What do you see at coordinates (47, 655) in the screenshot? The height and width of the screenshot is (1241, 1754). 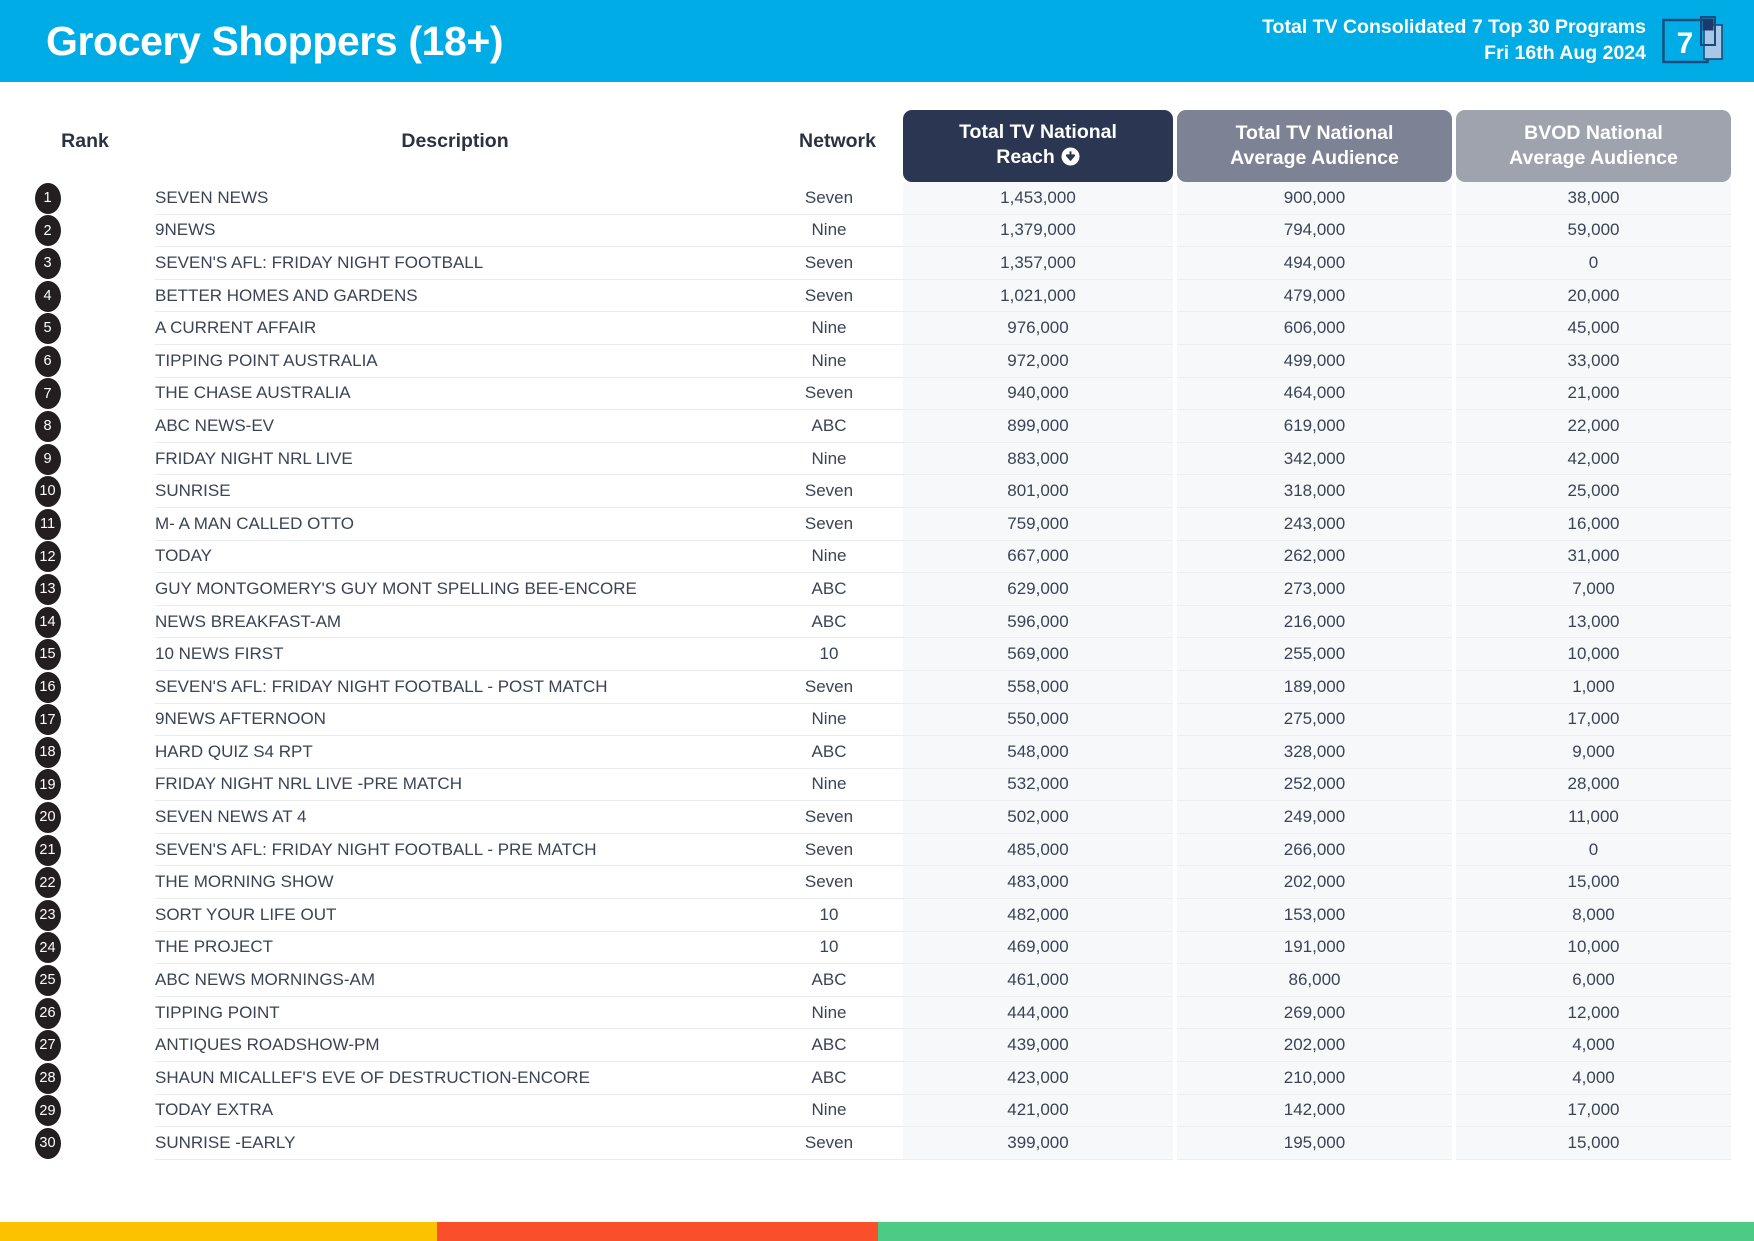 I see `rank-badge: 15` at bounding box center [47, 655].